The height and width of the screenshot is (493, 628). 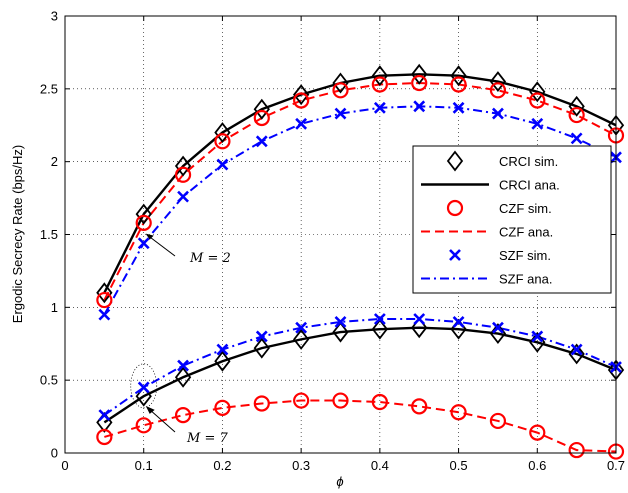 What do you see at coordinates (526, 232) in the screenshot?
I see `legend-label: CZF ana.` at bounding box center [526, 232].